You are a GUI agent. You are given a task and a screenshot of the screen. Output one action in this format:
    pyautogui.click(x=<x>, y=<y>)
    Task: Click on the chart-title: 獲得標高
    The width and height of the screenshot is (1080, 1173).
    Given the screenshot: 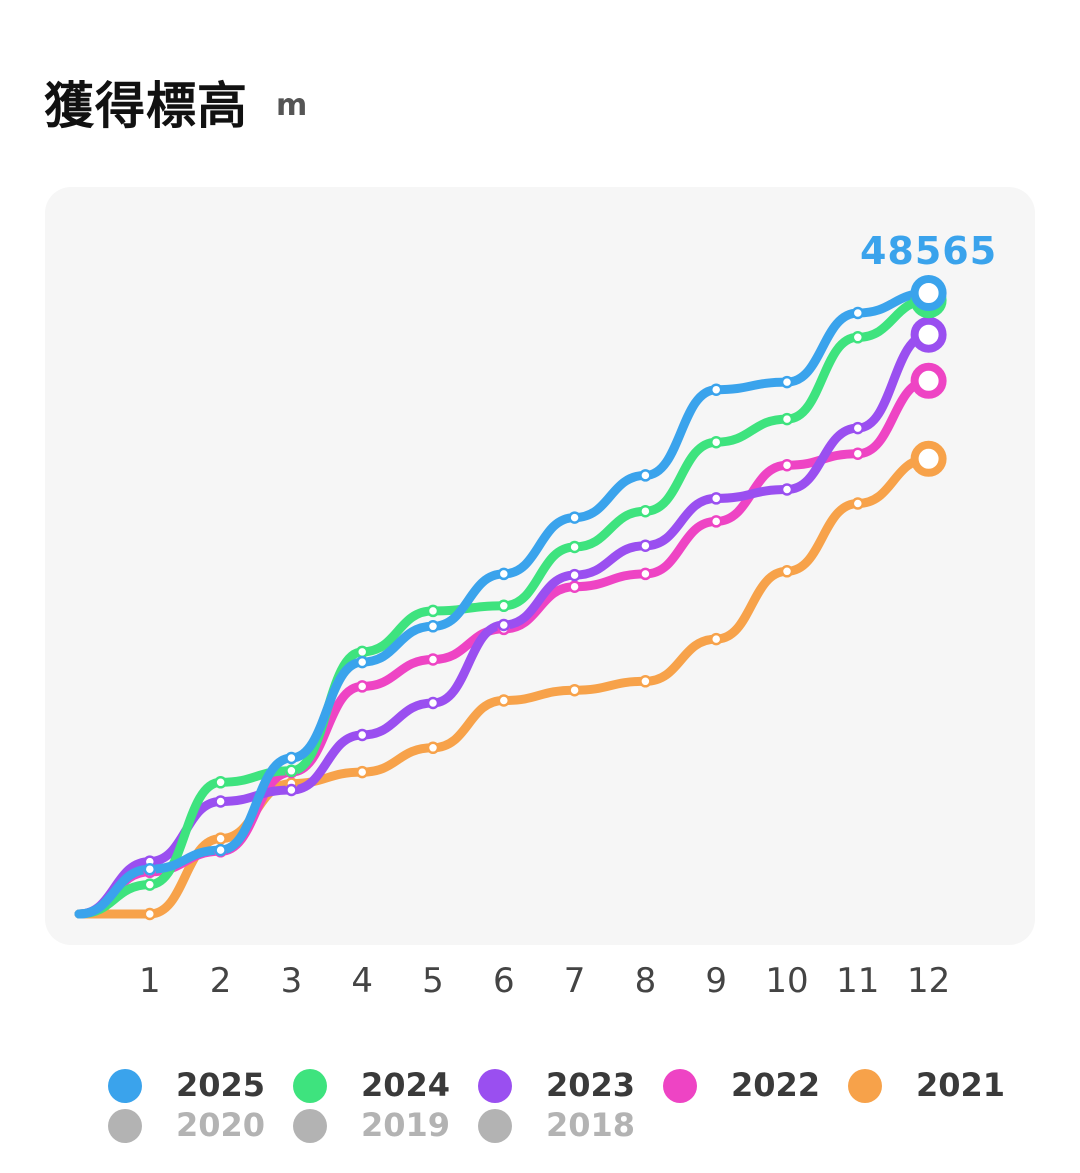 What is the action you would take?
    pyautogui.click(x=146, y=106)
    